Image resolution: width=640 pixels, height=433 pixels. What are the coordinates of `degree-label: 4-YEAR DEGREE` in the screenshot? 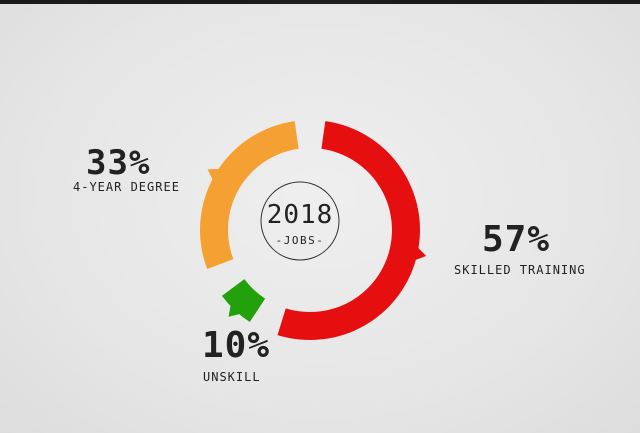 It's located at (126, 187).